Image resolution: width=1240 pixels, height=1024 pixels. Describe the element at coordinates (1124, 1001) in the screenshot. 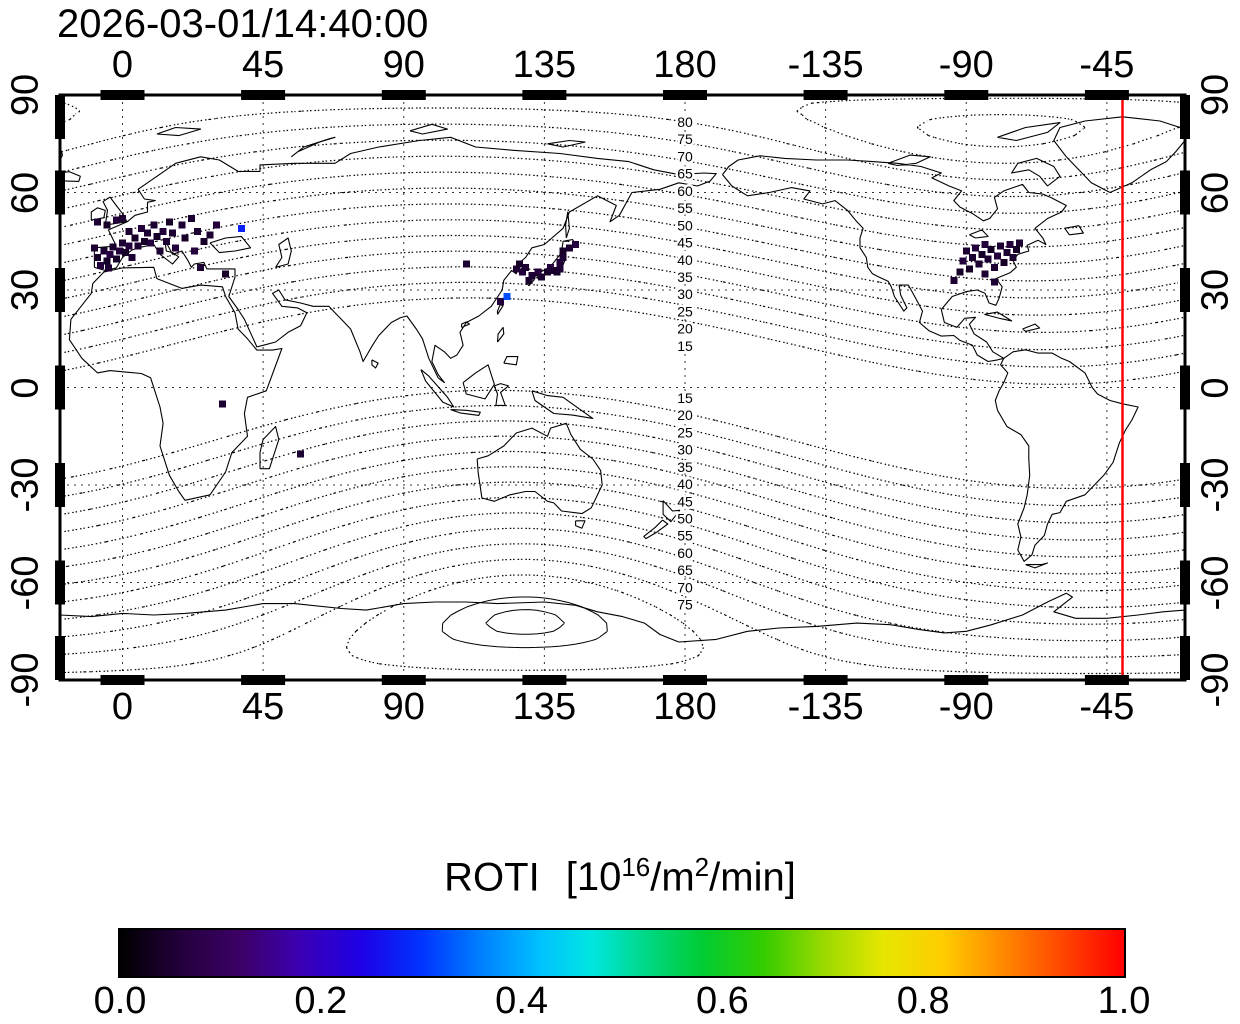

I see `colorbar-tick-label: 1.0` at that location.